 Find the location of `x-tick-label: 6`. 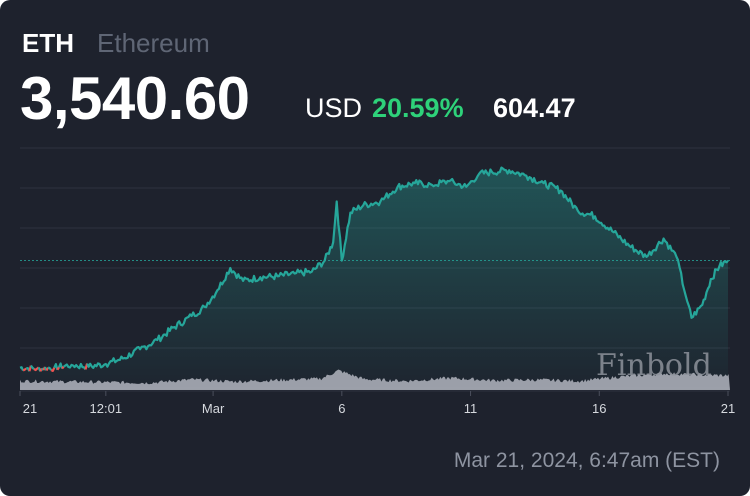

x-tick-label: 6 is located at coordinates (341, 408).